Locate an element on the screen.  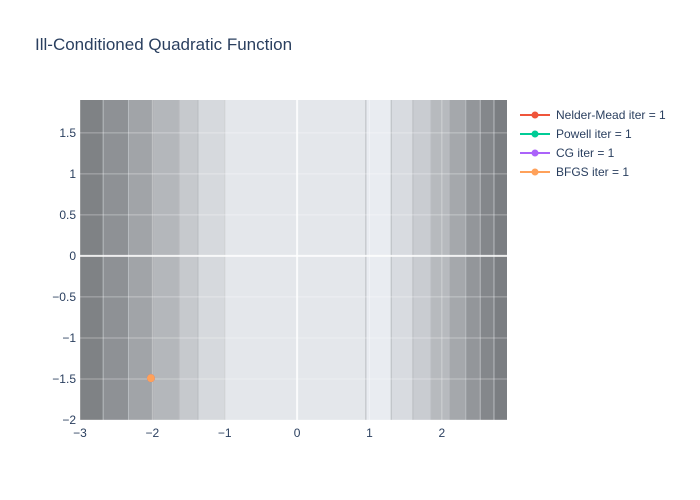
y-tick-label: −1.5 is located at coordinates (64, 379).